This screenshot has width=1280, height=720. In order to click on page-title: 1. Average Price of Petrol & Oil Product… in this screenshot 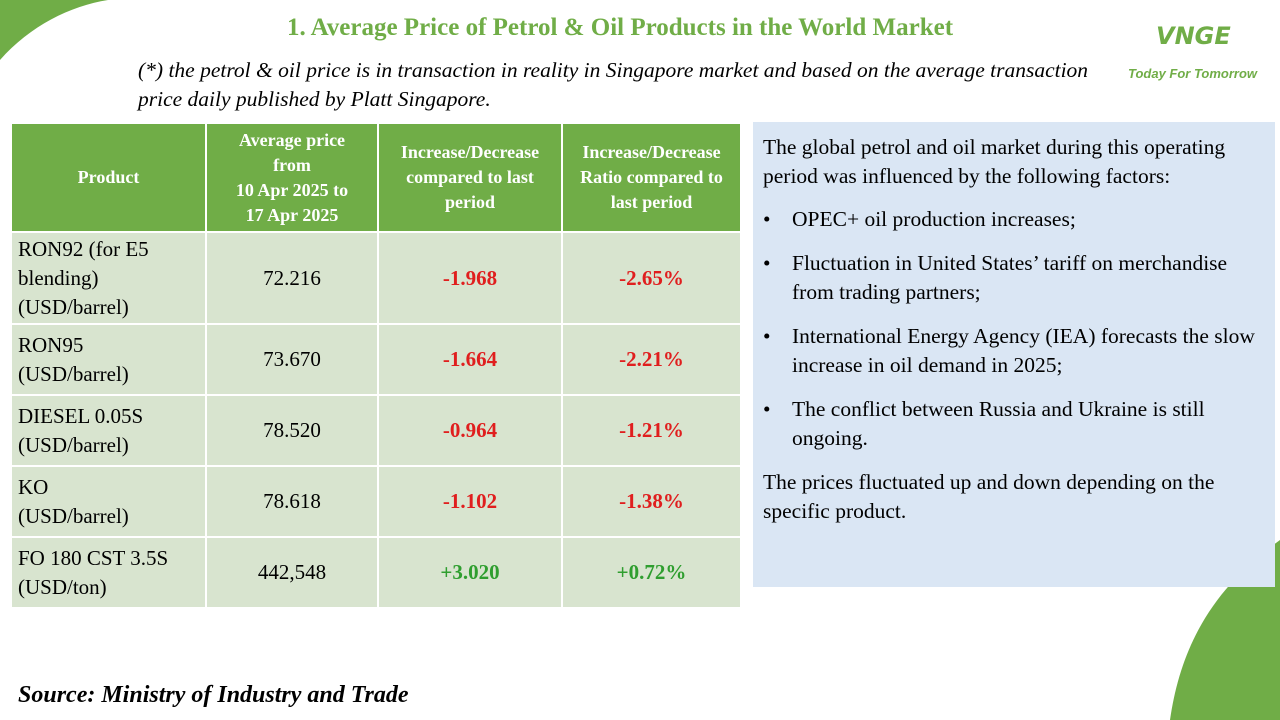, I will do `click(620, 27)`.